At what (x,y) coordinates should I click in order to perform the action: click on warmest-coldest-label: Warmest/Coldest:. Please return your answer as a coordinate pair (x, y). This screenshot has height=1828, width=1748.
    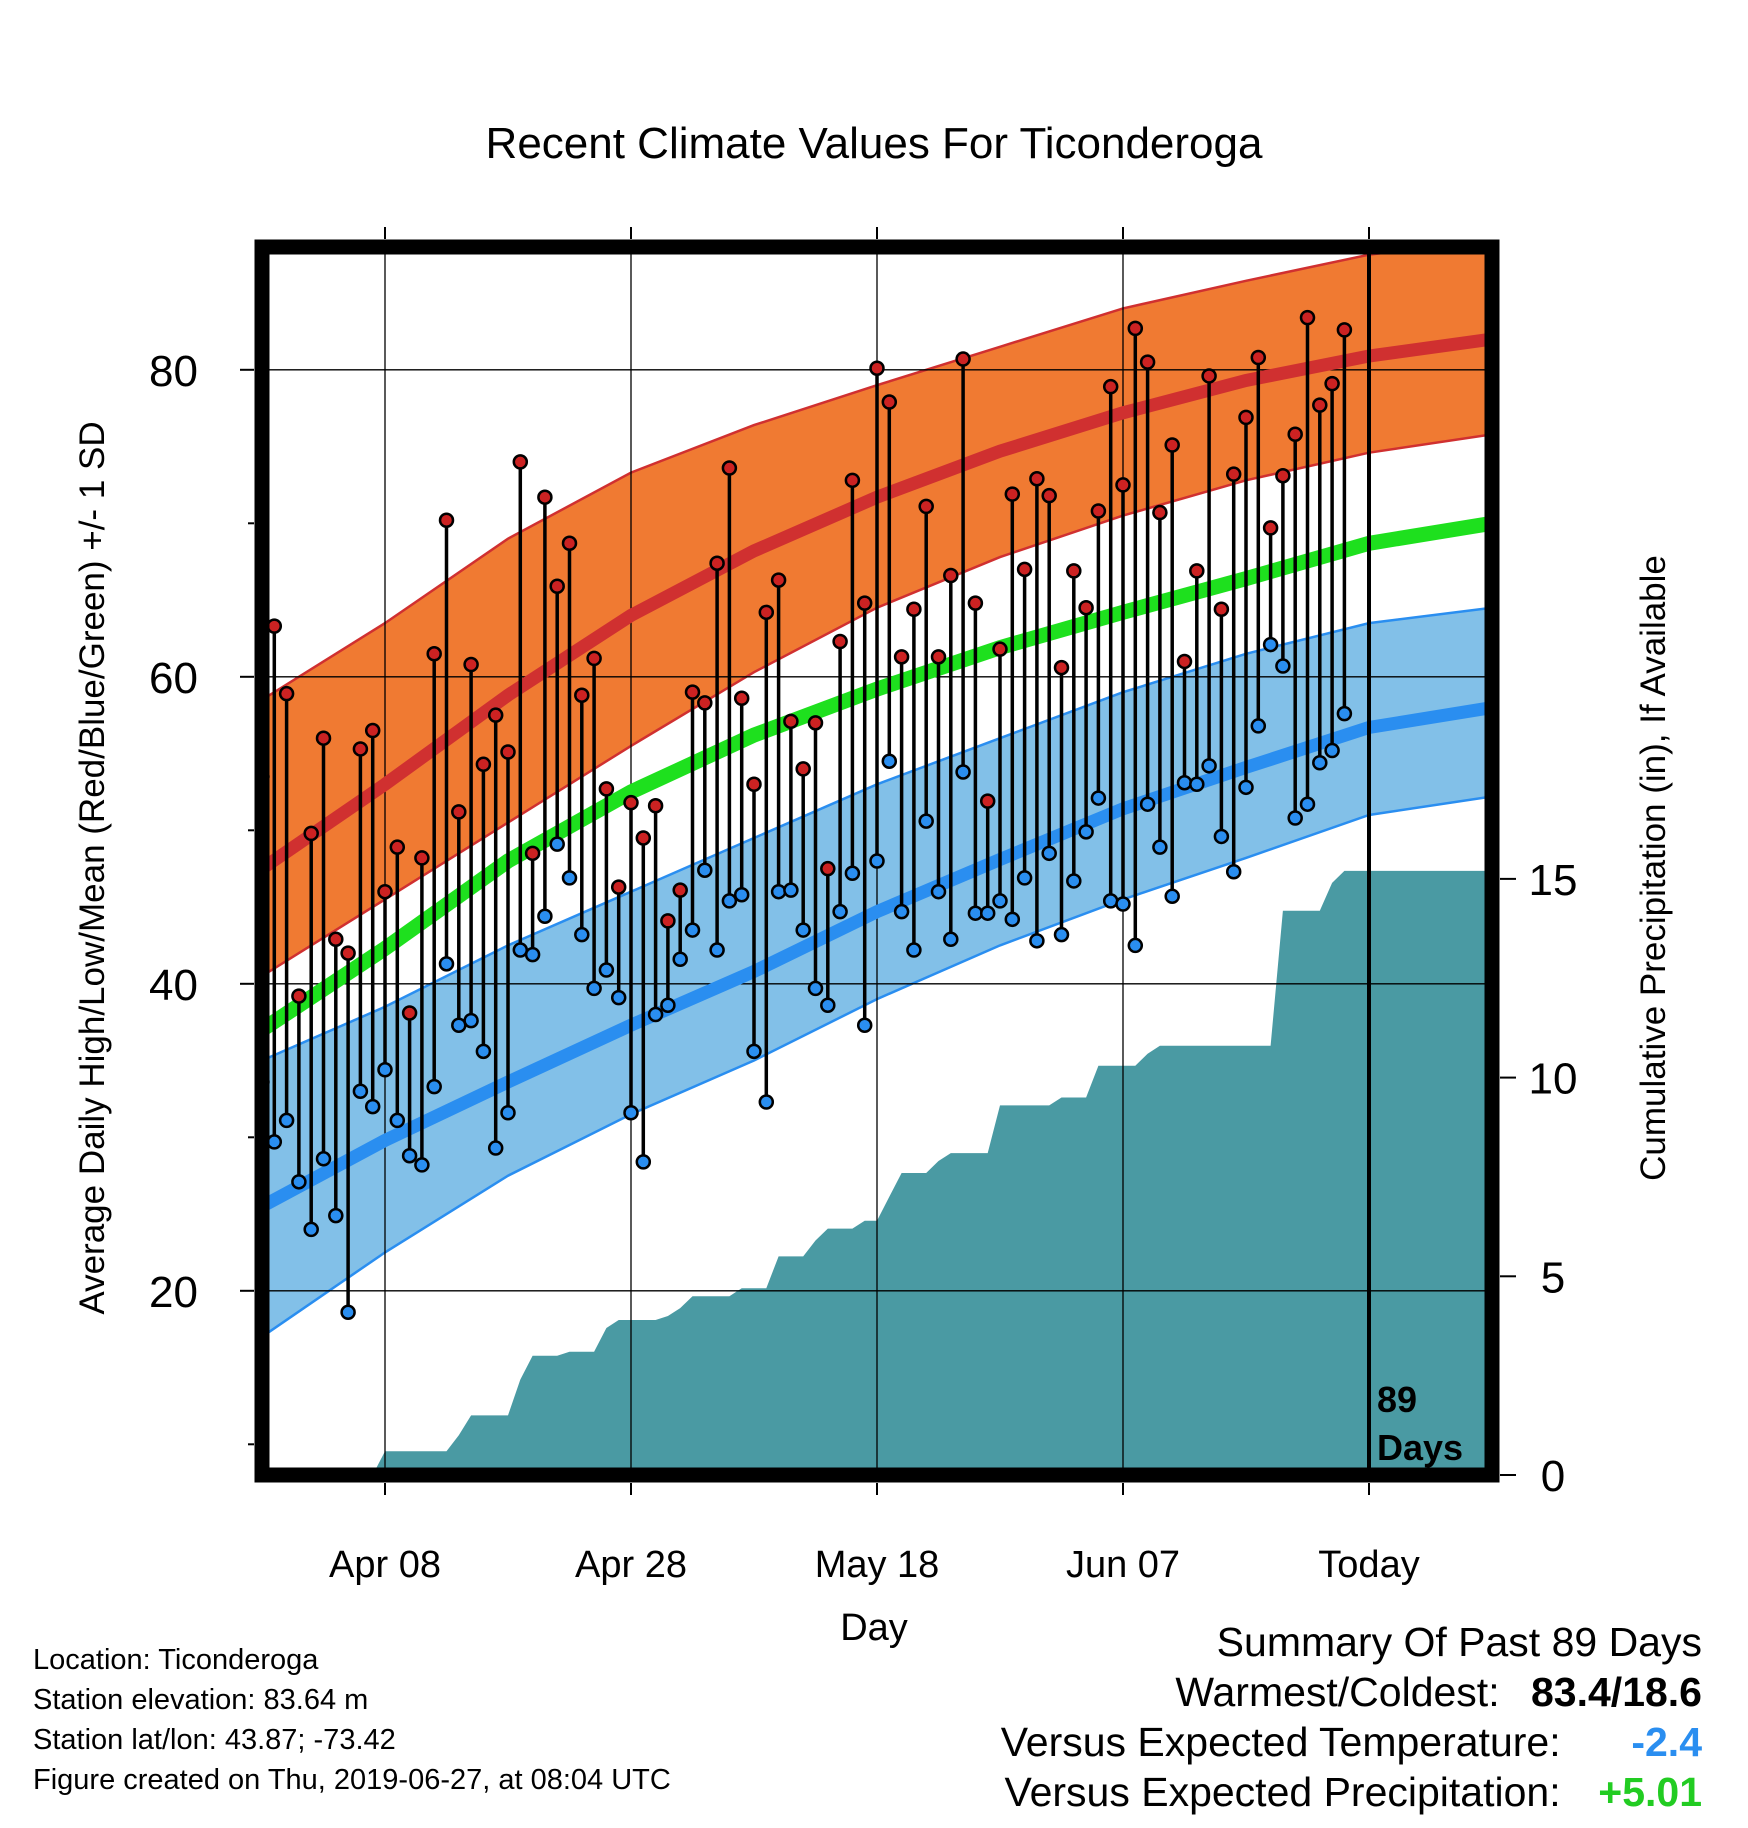
    Looking at the image, I should click on (1337, 1692).